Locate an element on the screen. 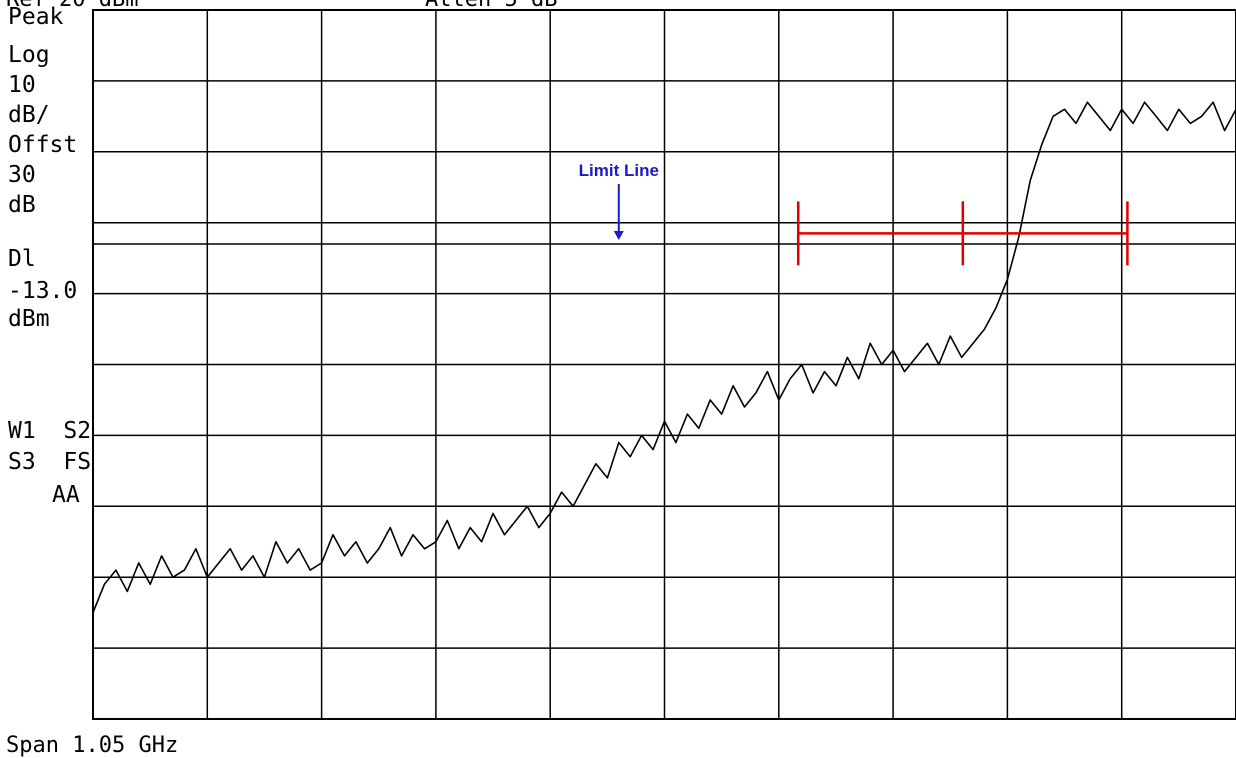 This screenshot has width=1236, height=758. display-line-value: -13.0 is located at coordinates (43, 291).